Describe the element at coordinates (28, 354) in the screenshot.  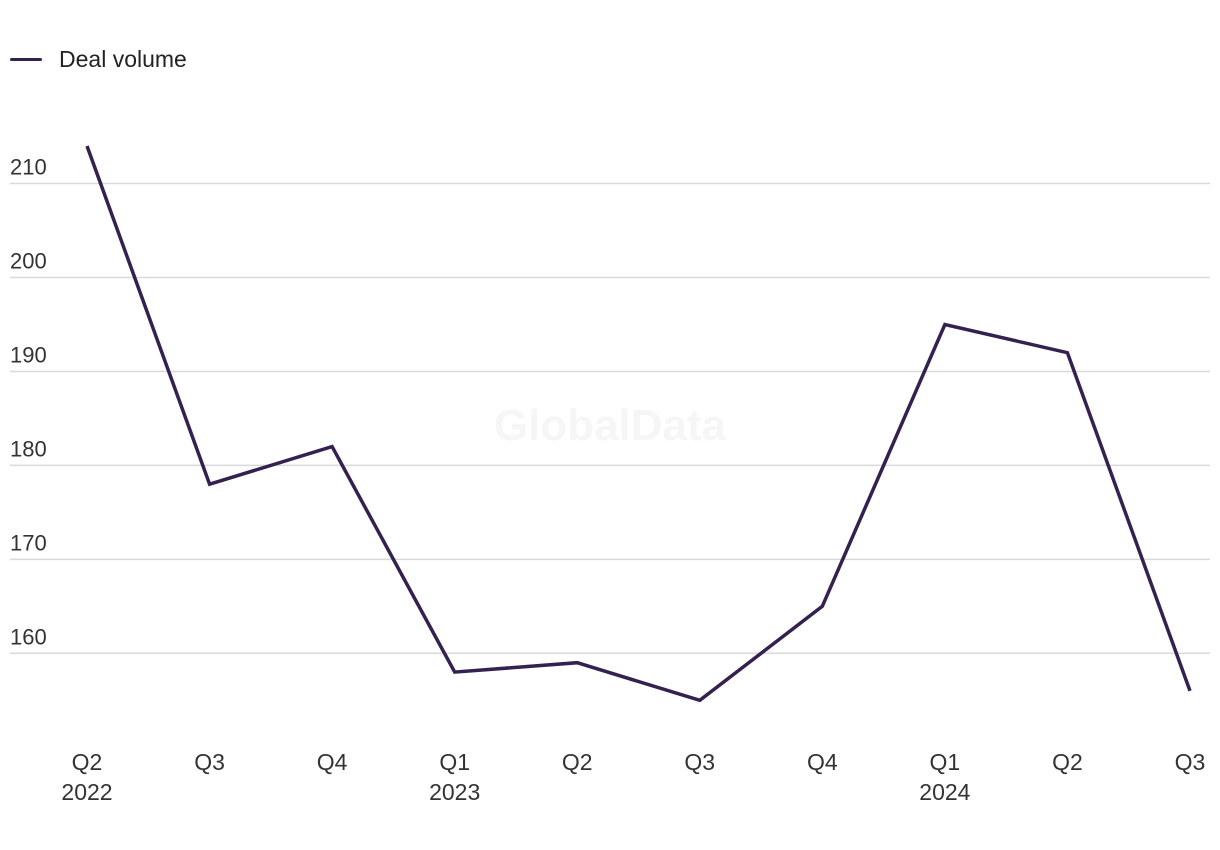
I see `y-tick-label: 190` at that location.